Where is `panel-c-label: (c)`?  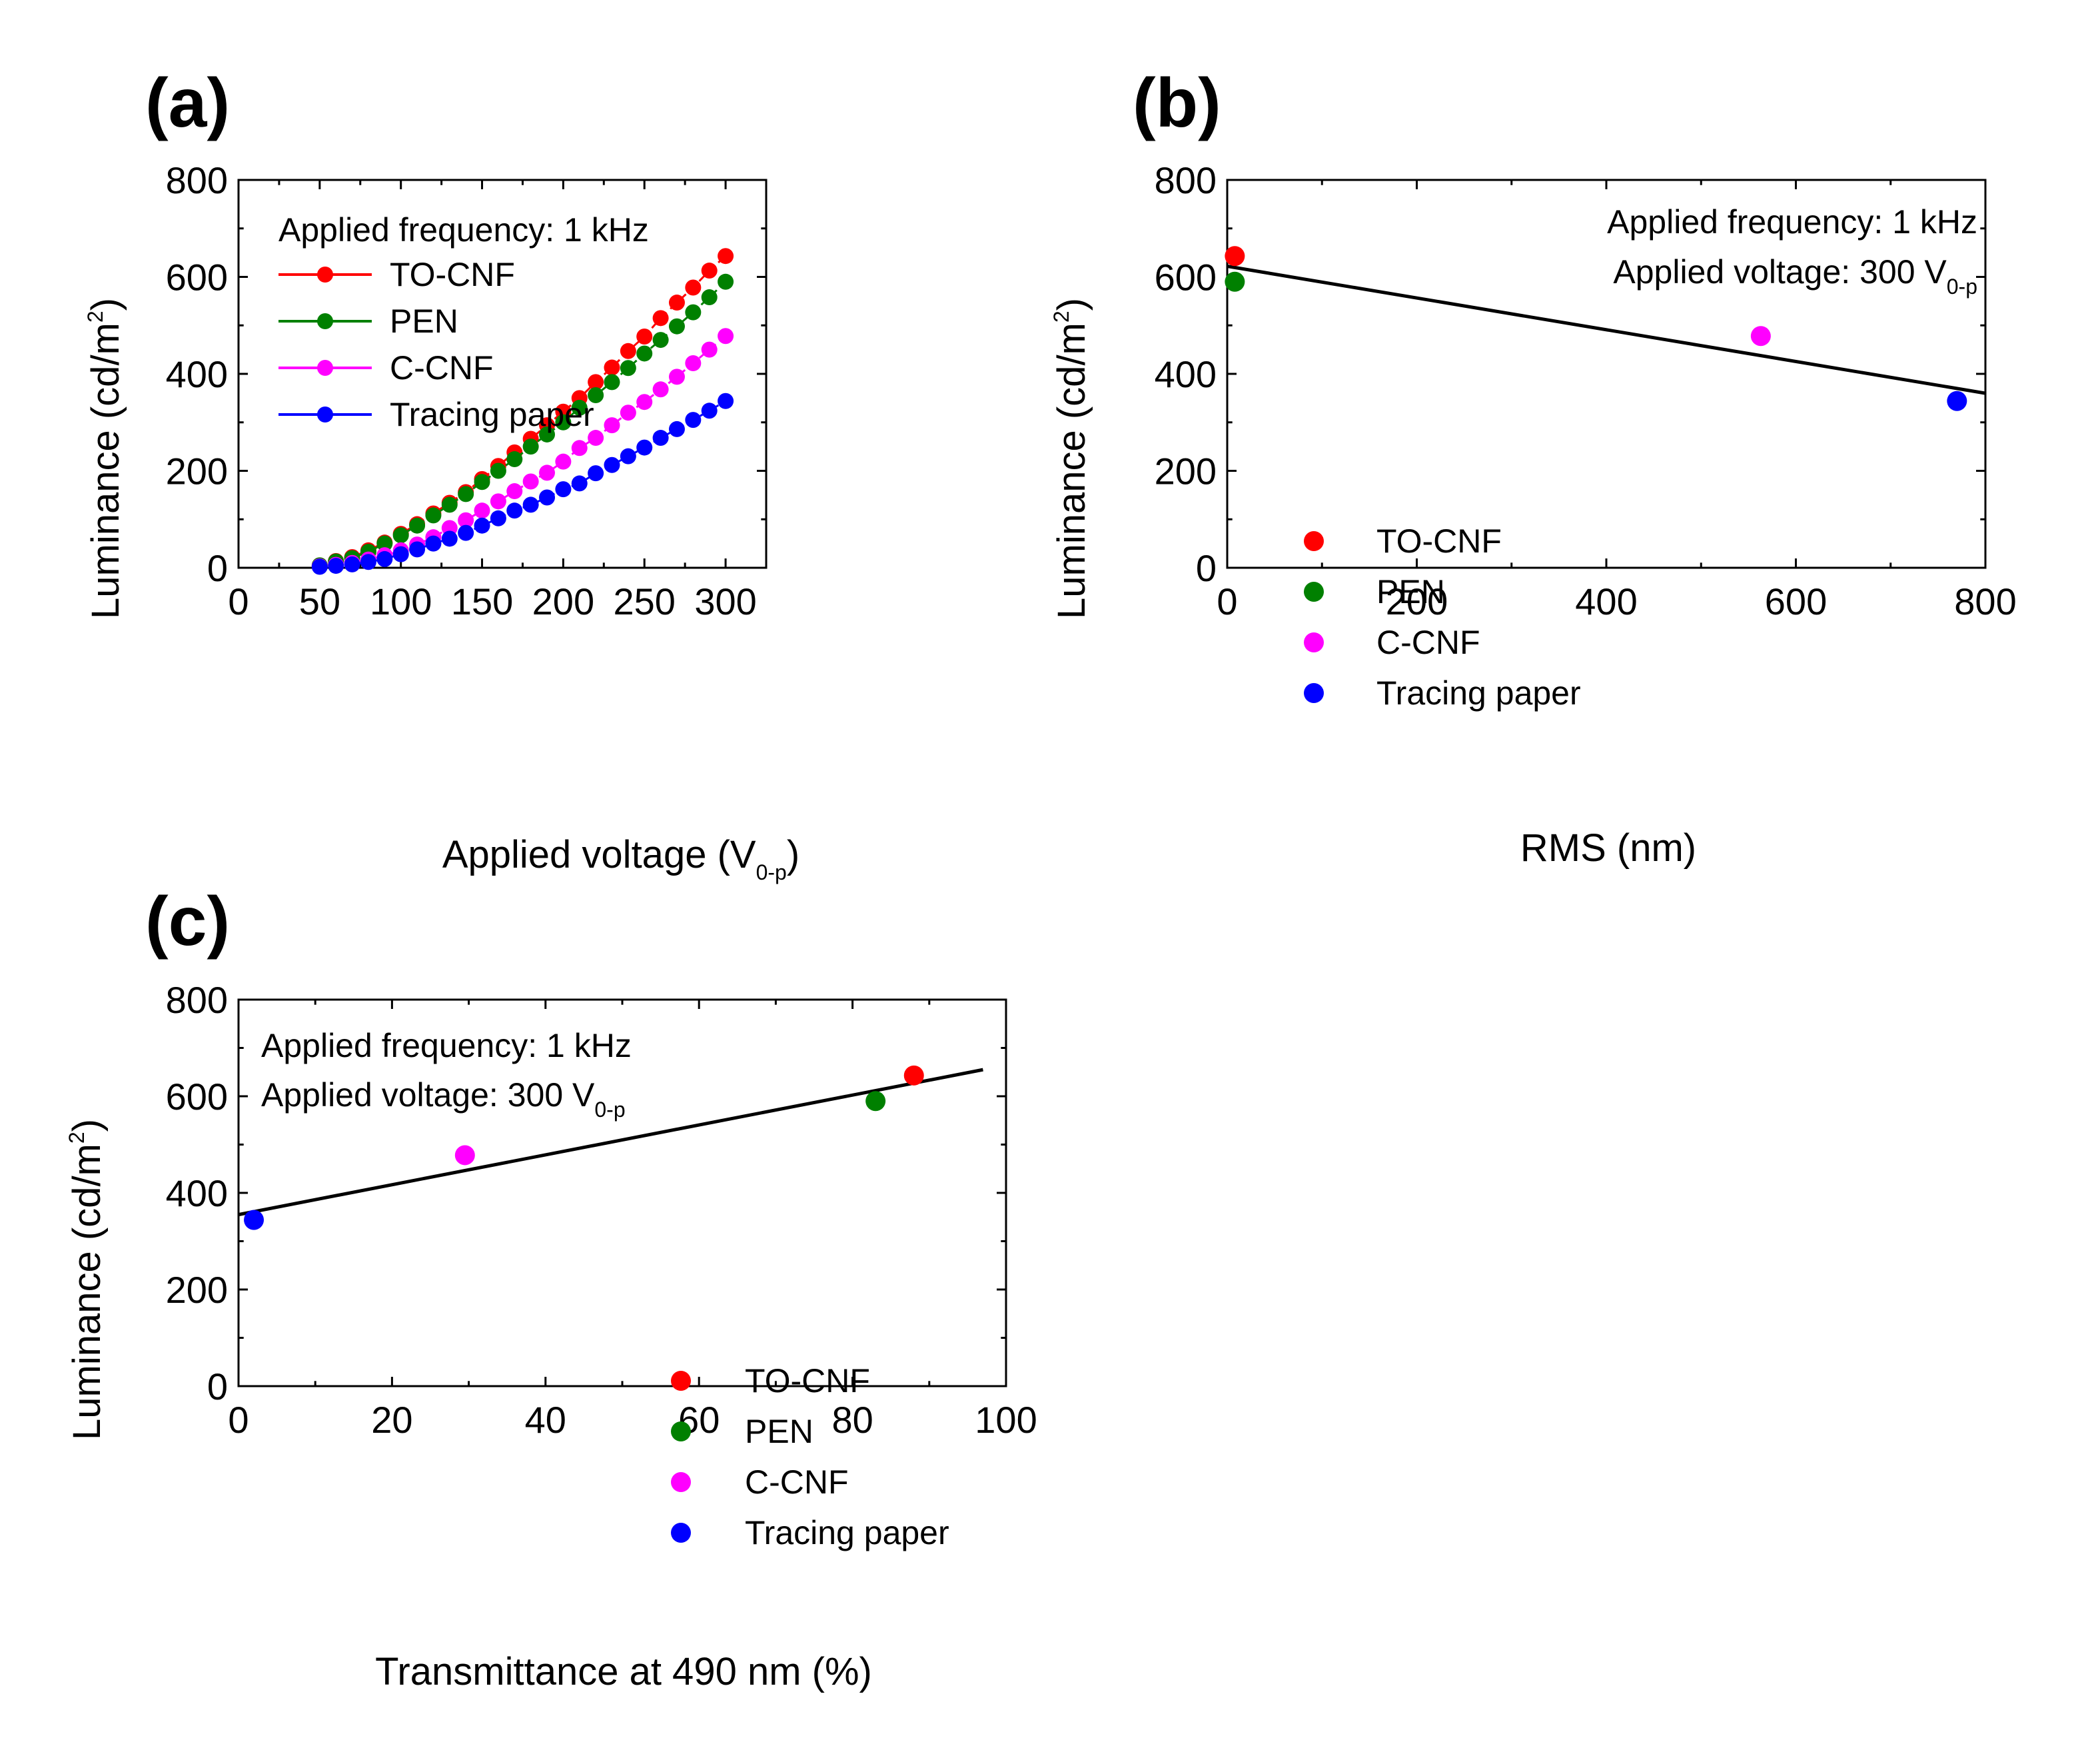 panel-c-label: (c) is located at coordinates (188, 921).